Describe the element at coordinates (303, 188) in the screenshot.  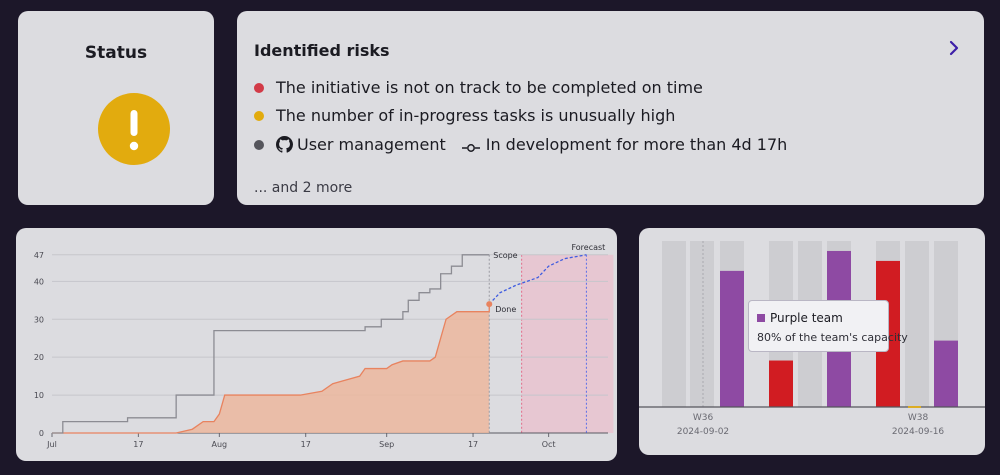
I see `more-risks-link: ... and 2 more` at that location.